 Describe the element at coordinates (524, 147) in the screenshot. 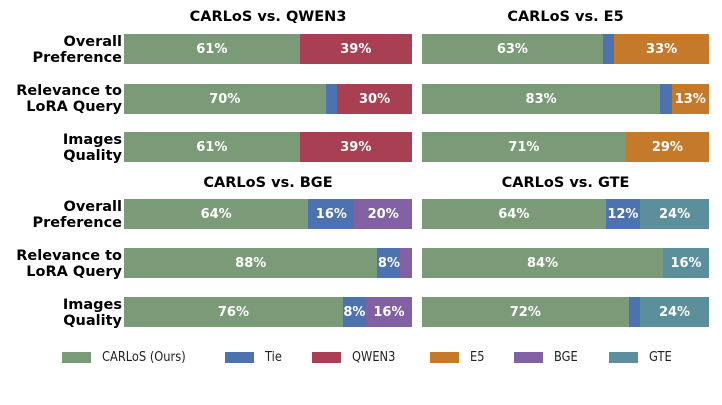

I see `bar-segment-carlos-ours: 71%` at that location.